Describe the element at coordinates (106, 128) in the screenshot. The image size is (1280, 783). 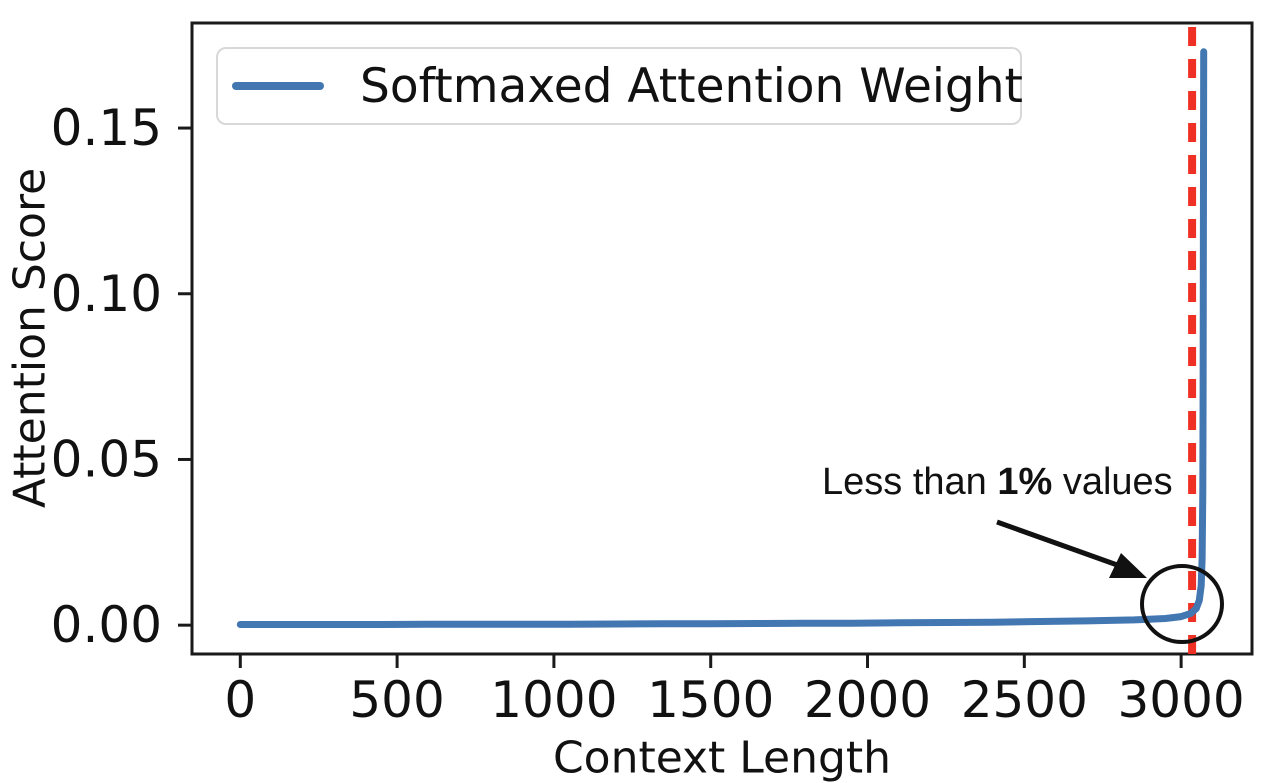
I see `y-tick-label: 0.15` at that location.